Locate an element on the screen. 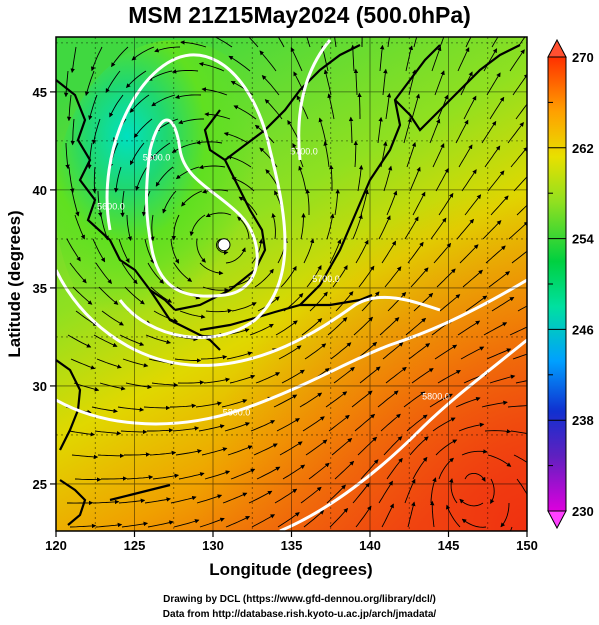 Image resolution: width=599 pixels, height=625 pixels. contour-label: 5800.0 is located at coordinates (237, 412).